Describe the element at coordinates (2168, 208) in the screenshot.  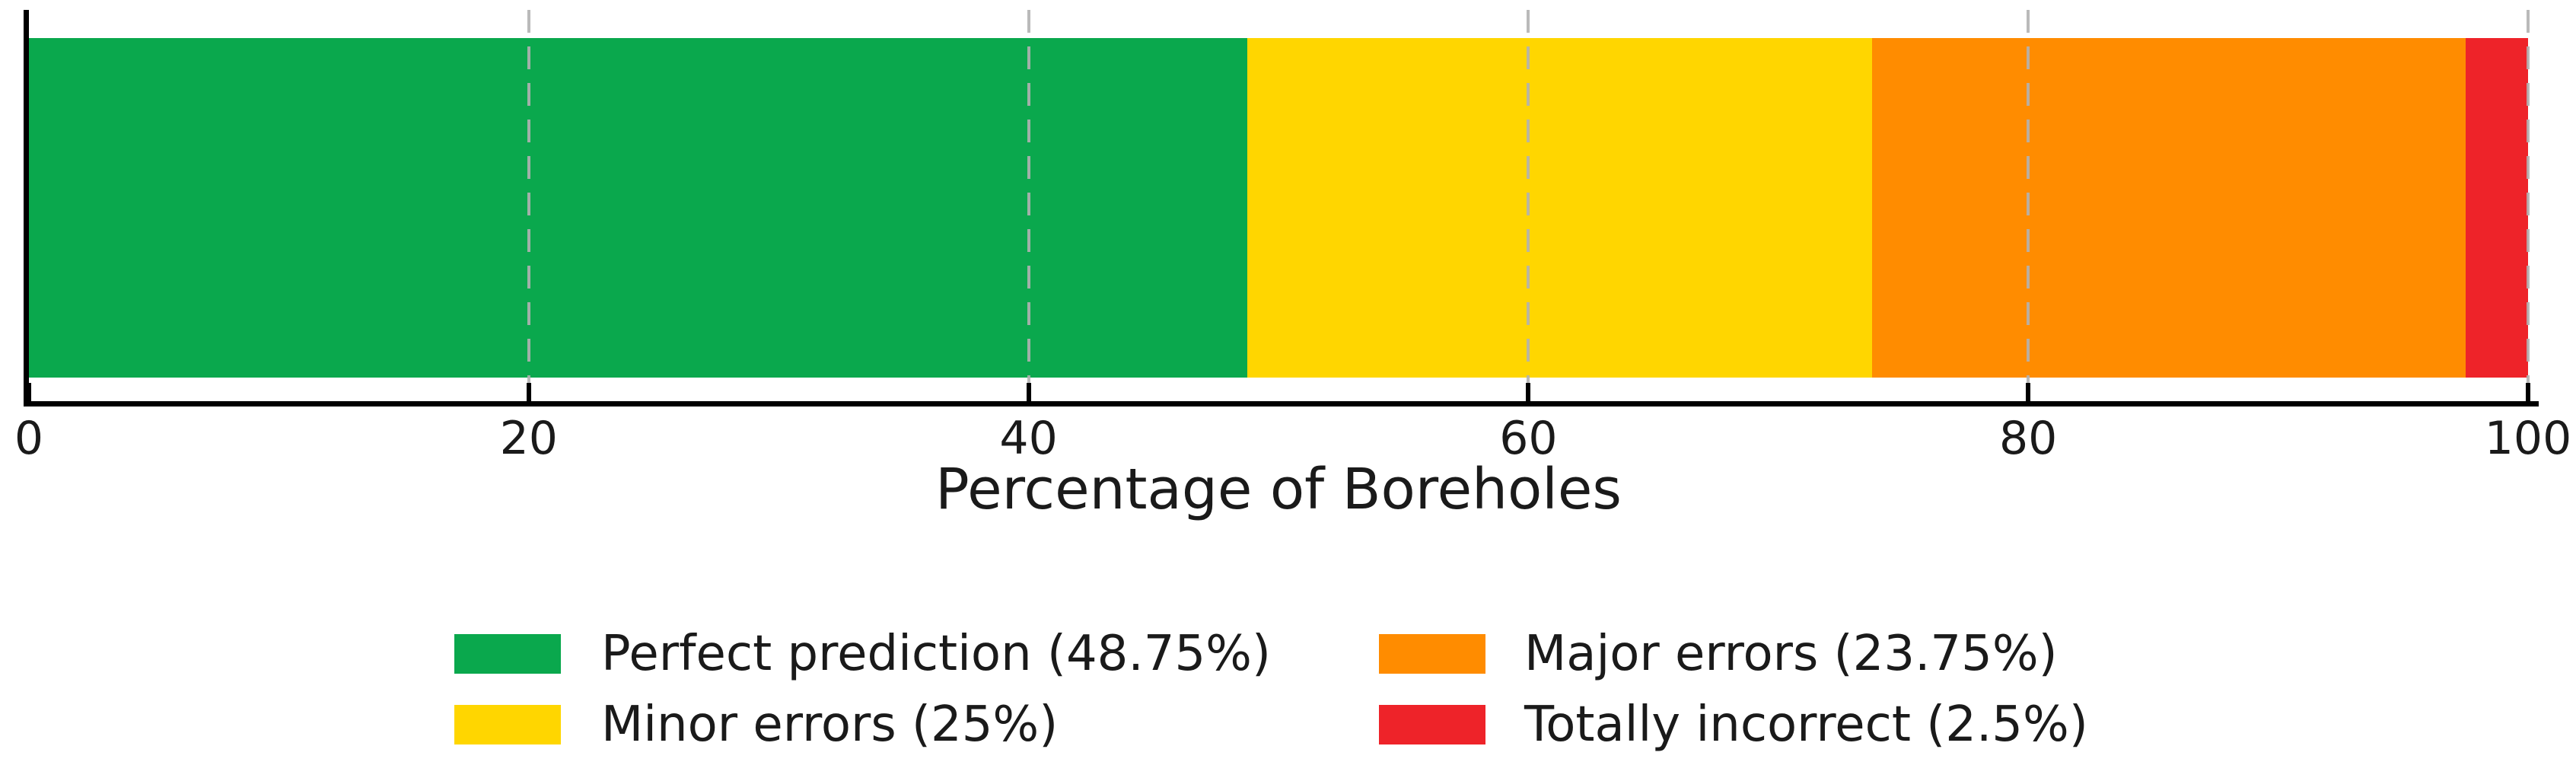
I see `bar-segment-major-errors` at that location.